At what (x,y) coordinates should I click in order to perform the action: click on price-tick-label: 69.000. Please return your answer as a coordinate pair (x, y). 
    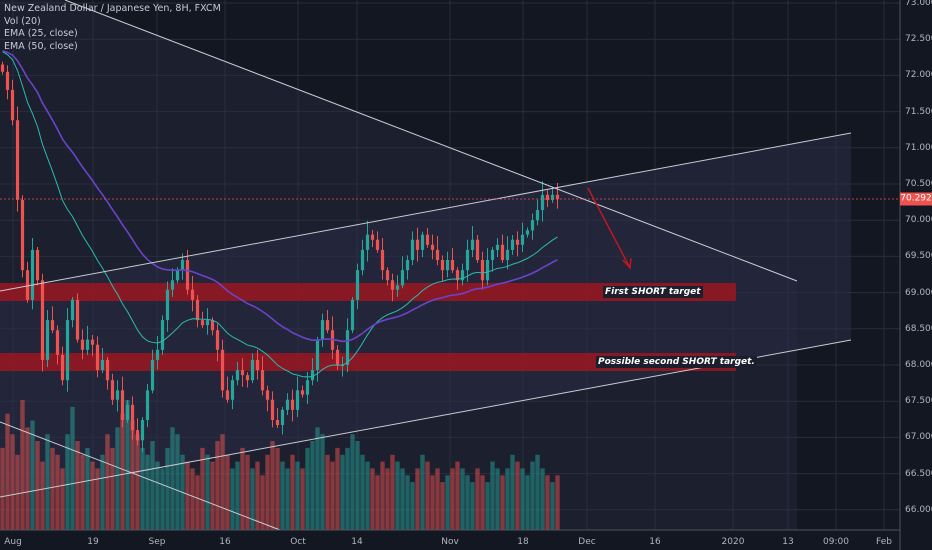
    Looking at the image, I should click on (918, 292).